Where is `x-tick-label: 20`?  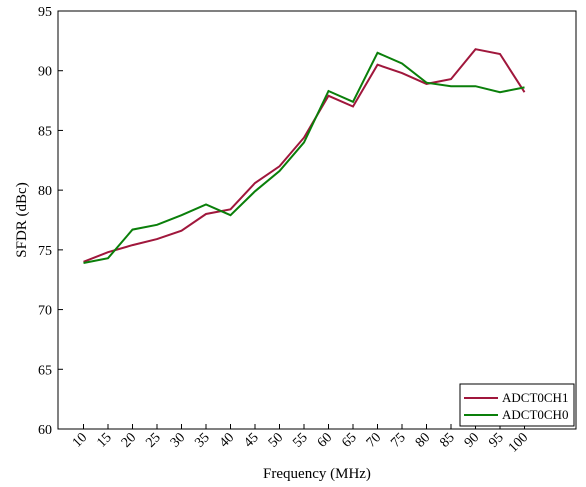 x-tick-label: 20 is located at coordinates (129, 440).